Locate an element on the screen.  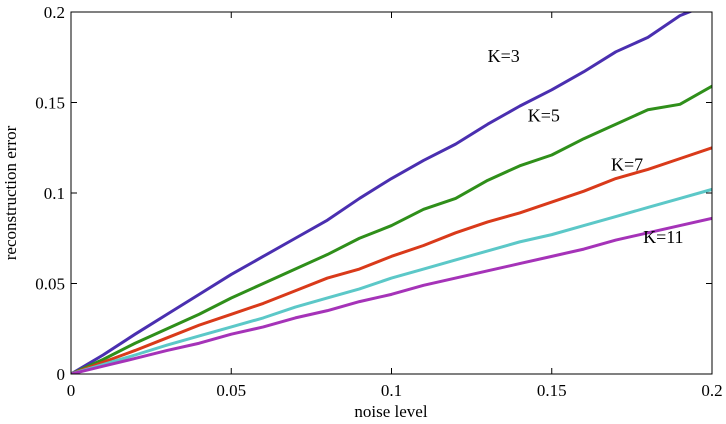
series-label-k-7: K=7 is located at coordinates (627, 164).